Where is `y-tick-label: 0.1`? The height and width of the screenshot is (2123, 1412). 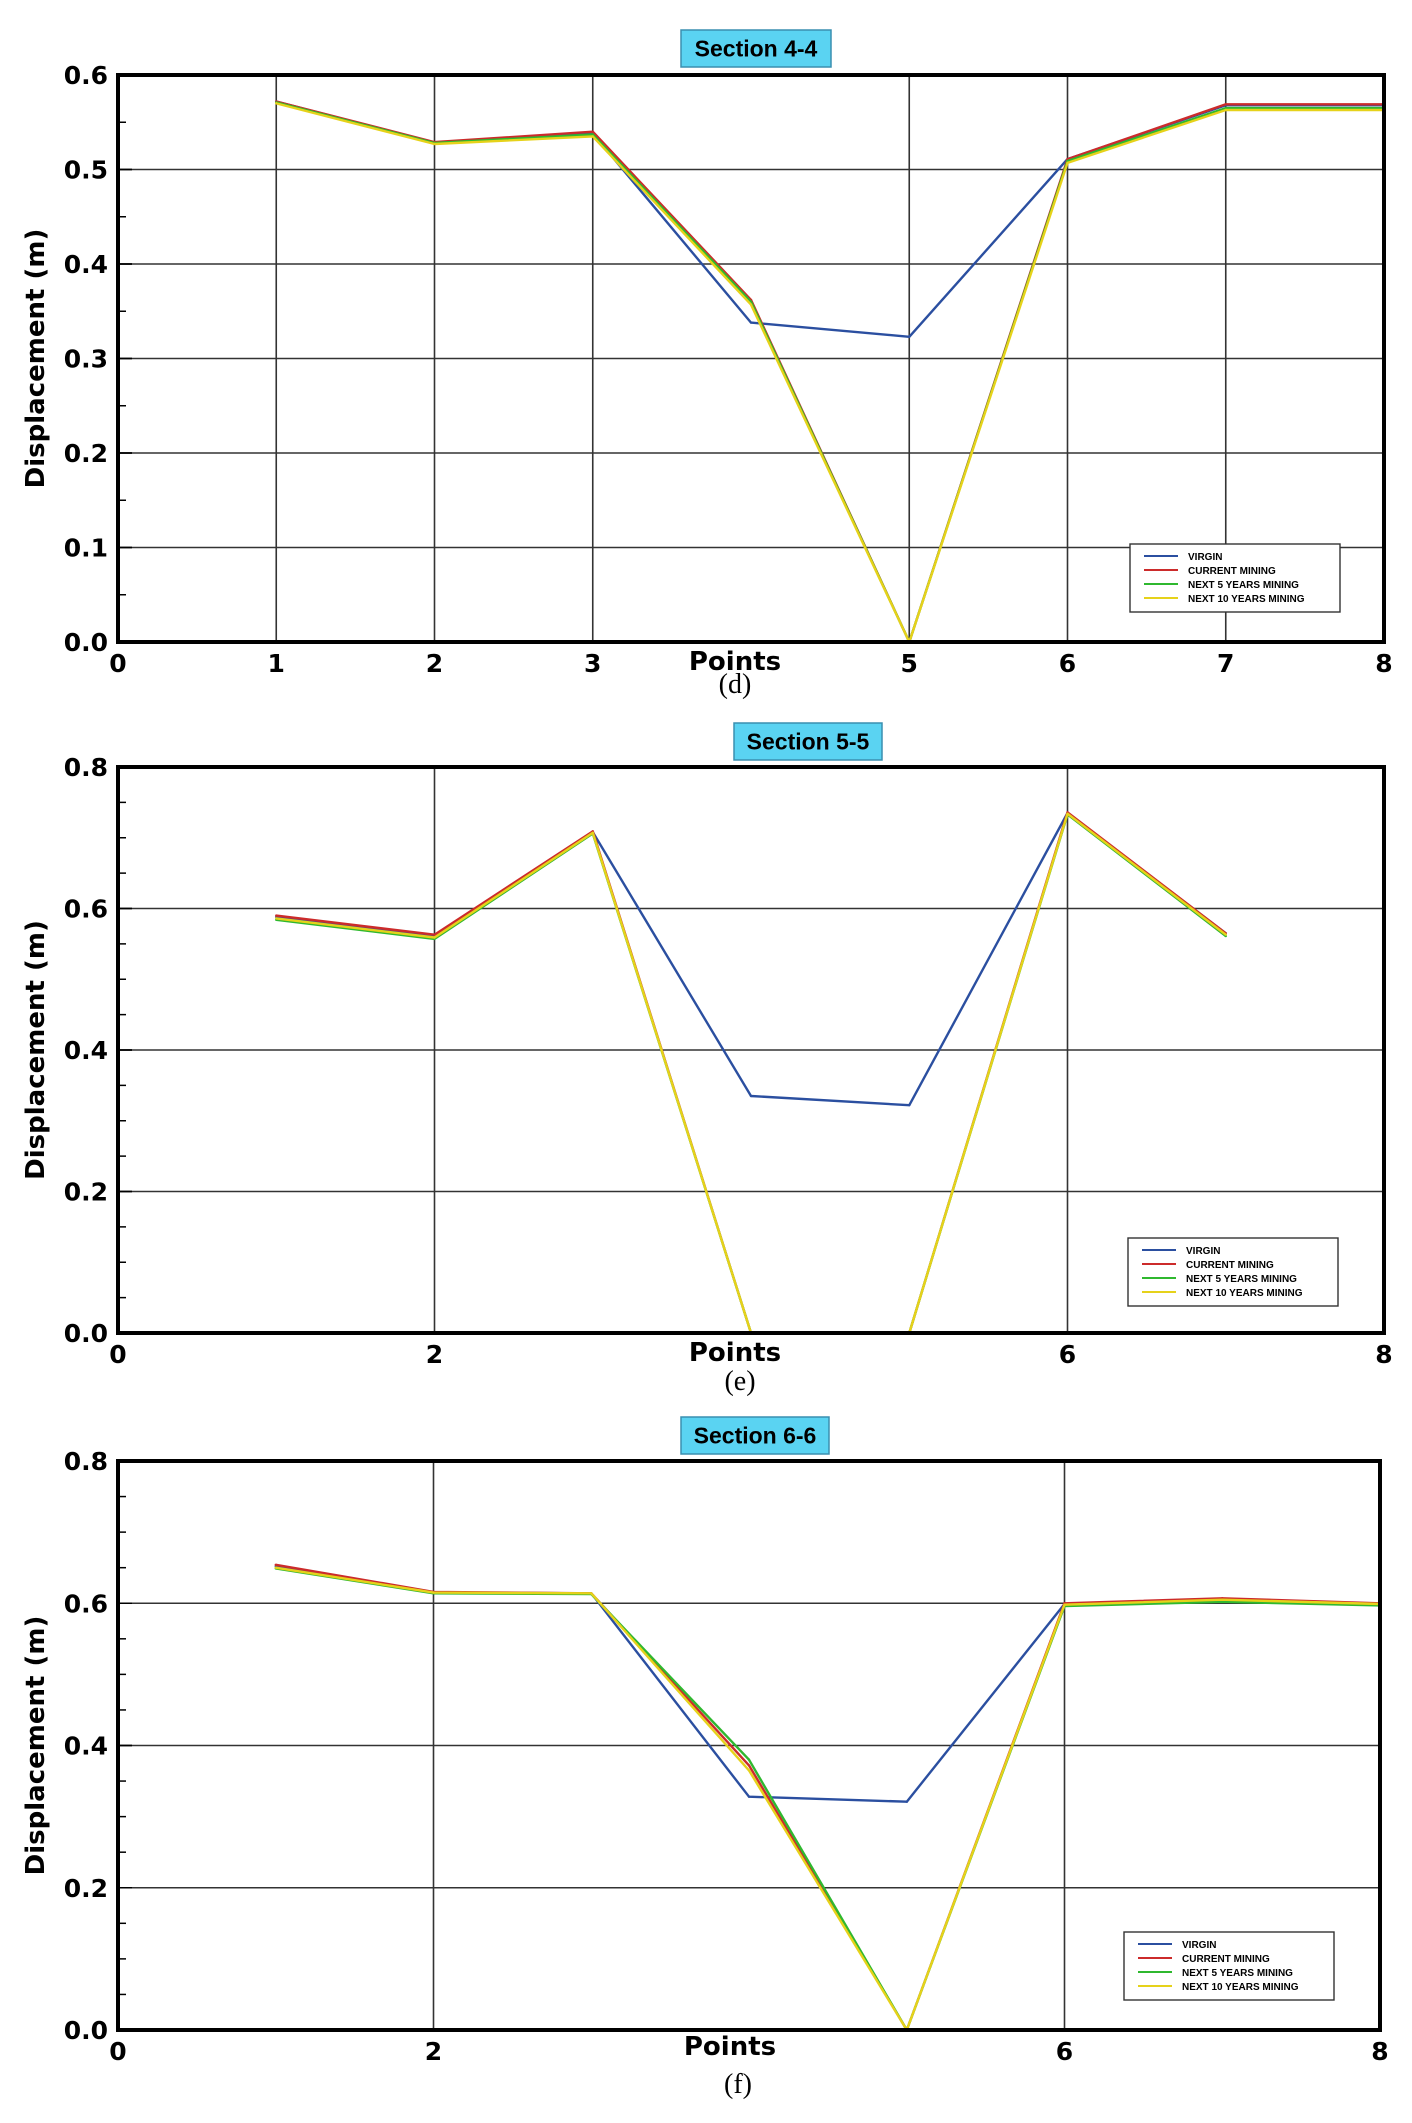
y-tick-label: 0.1 is located at coordinates (86, 548).